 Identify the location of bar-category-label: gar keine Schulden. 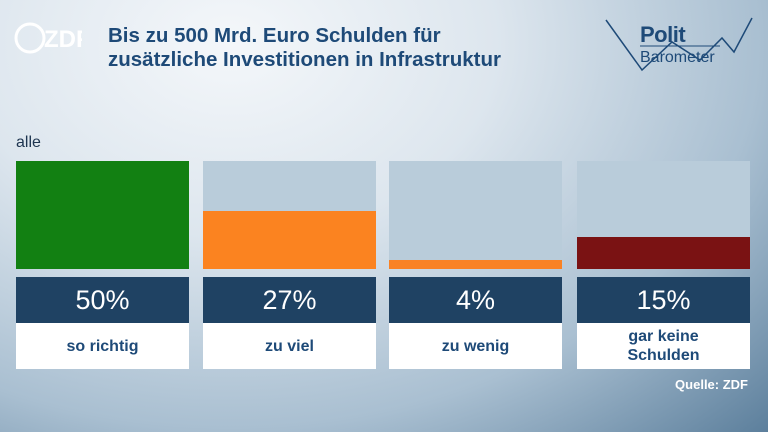
(663, 346).